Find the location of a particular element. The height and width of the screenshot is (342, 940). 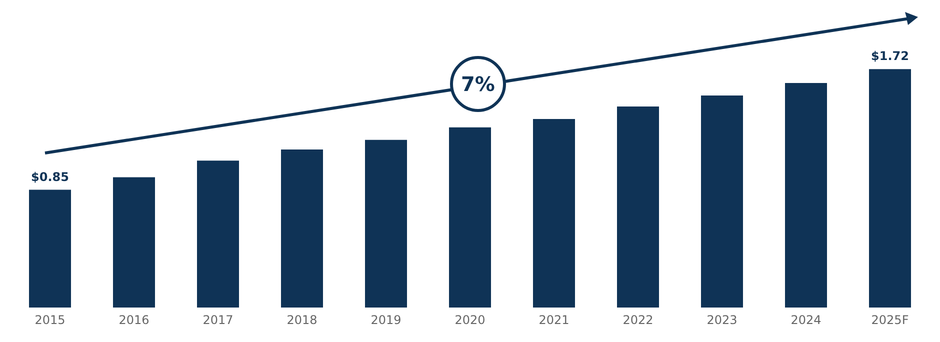

x-tick-label: 2023 is located at coordinates (722, 319).